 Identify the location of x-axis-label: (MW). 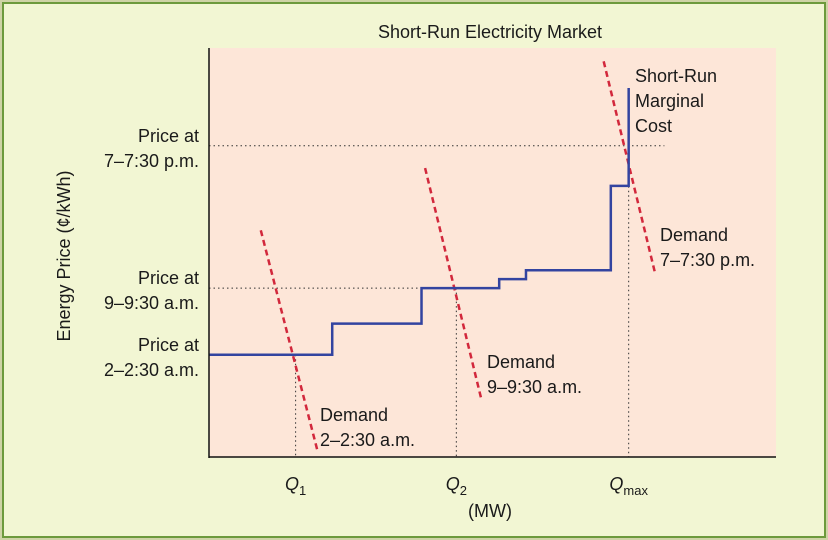
(490, 511).